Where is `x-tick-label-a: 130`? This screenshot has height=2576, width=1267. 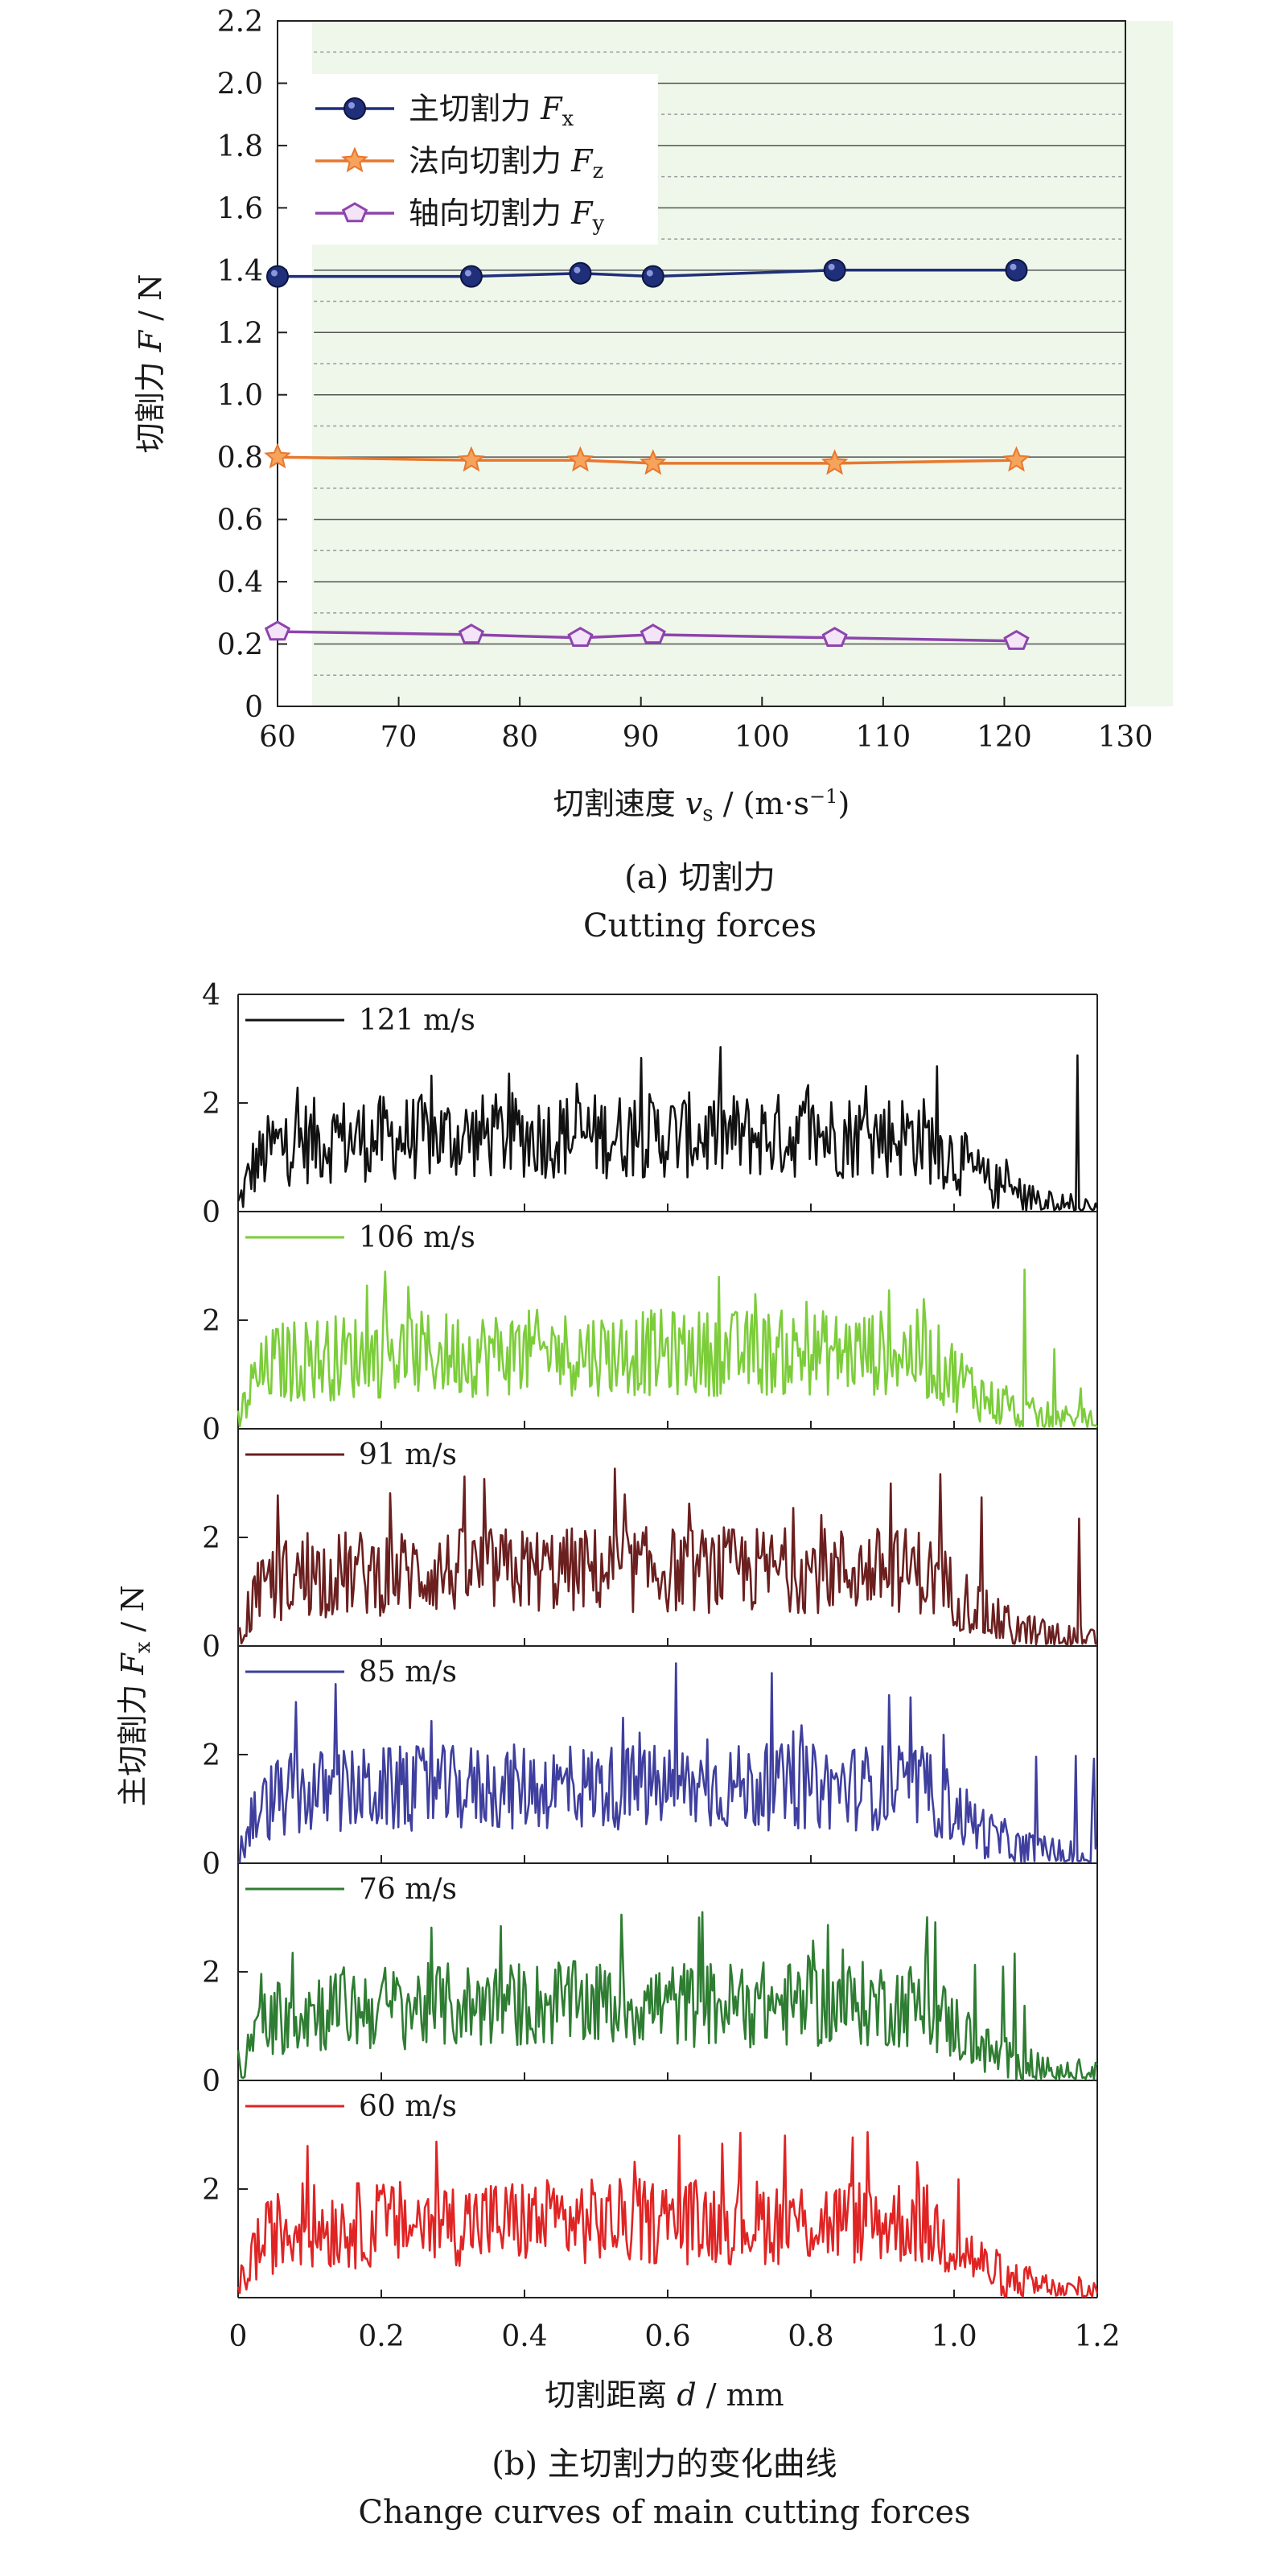
x-tick-label-a: 130 is located at coordinates (1126, 737).